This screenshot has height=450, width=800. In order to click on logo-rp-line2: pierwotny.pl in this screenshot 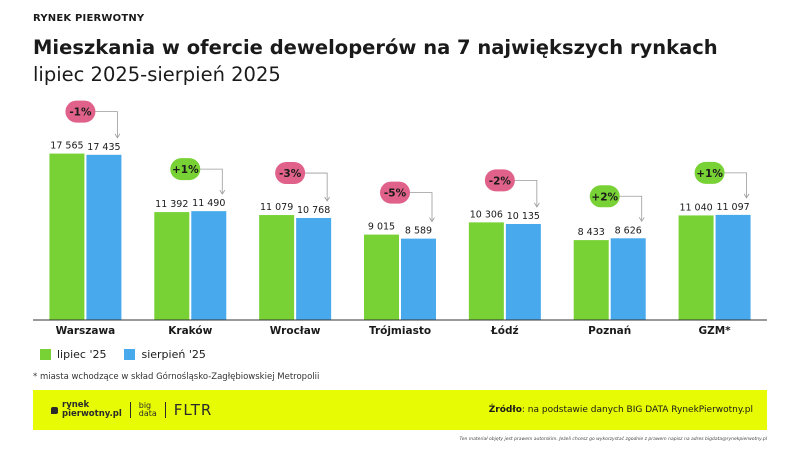, I will do `click(92, 414)`.